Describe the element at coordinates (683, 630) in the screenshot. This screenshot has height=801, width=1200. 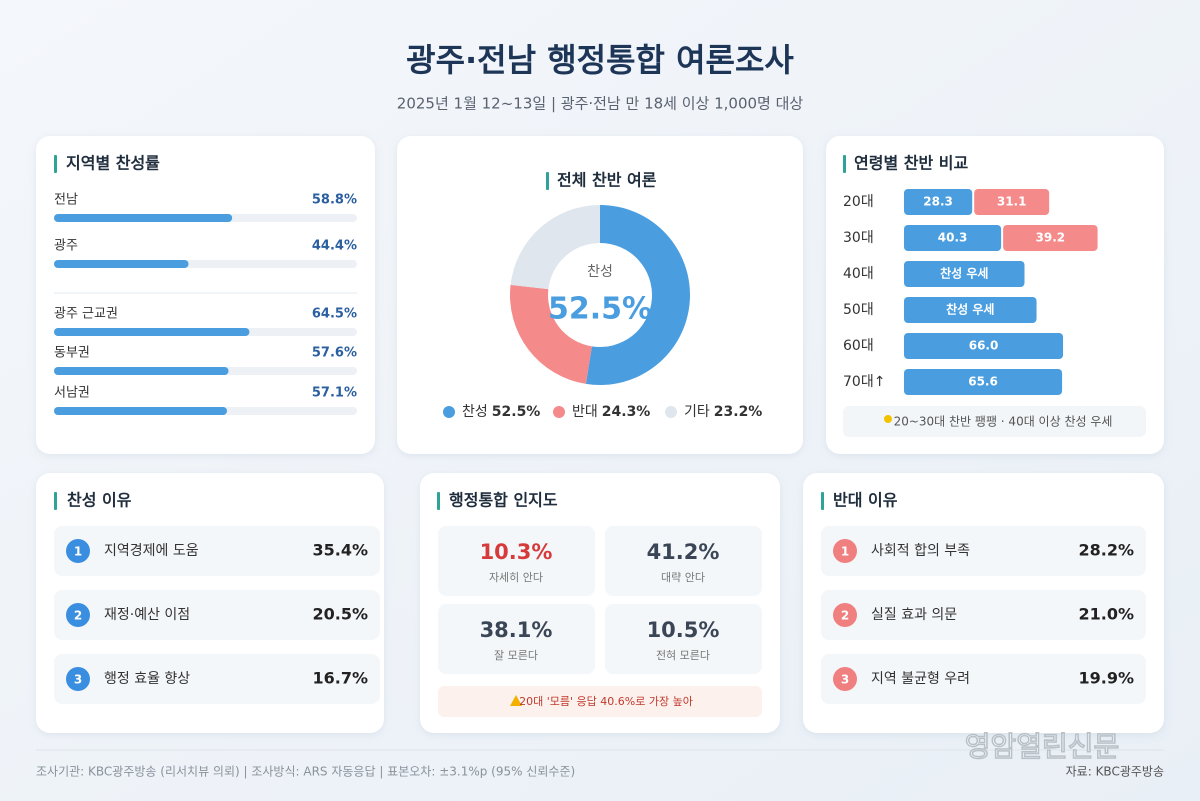
I see `stat-value: 10.5%` at that location.